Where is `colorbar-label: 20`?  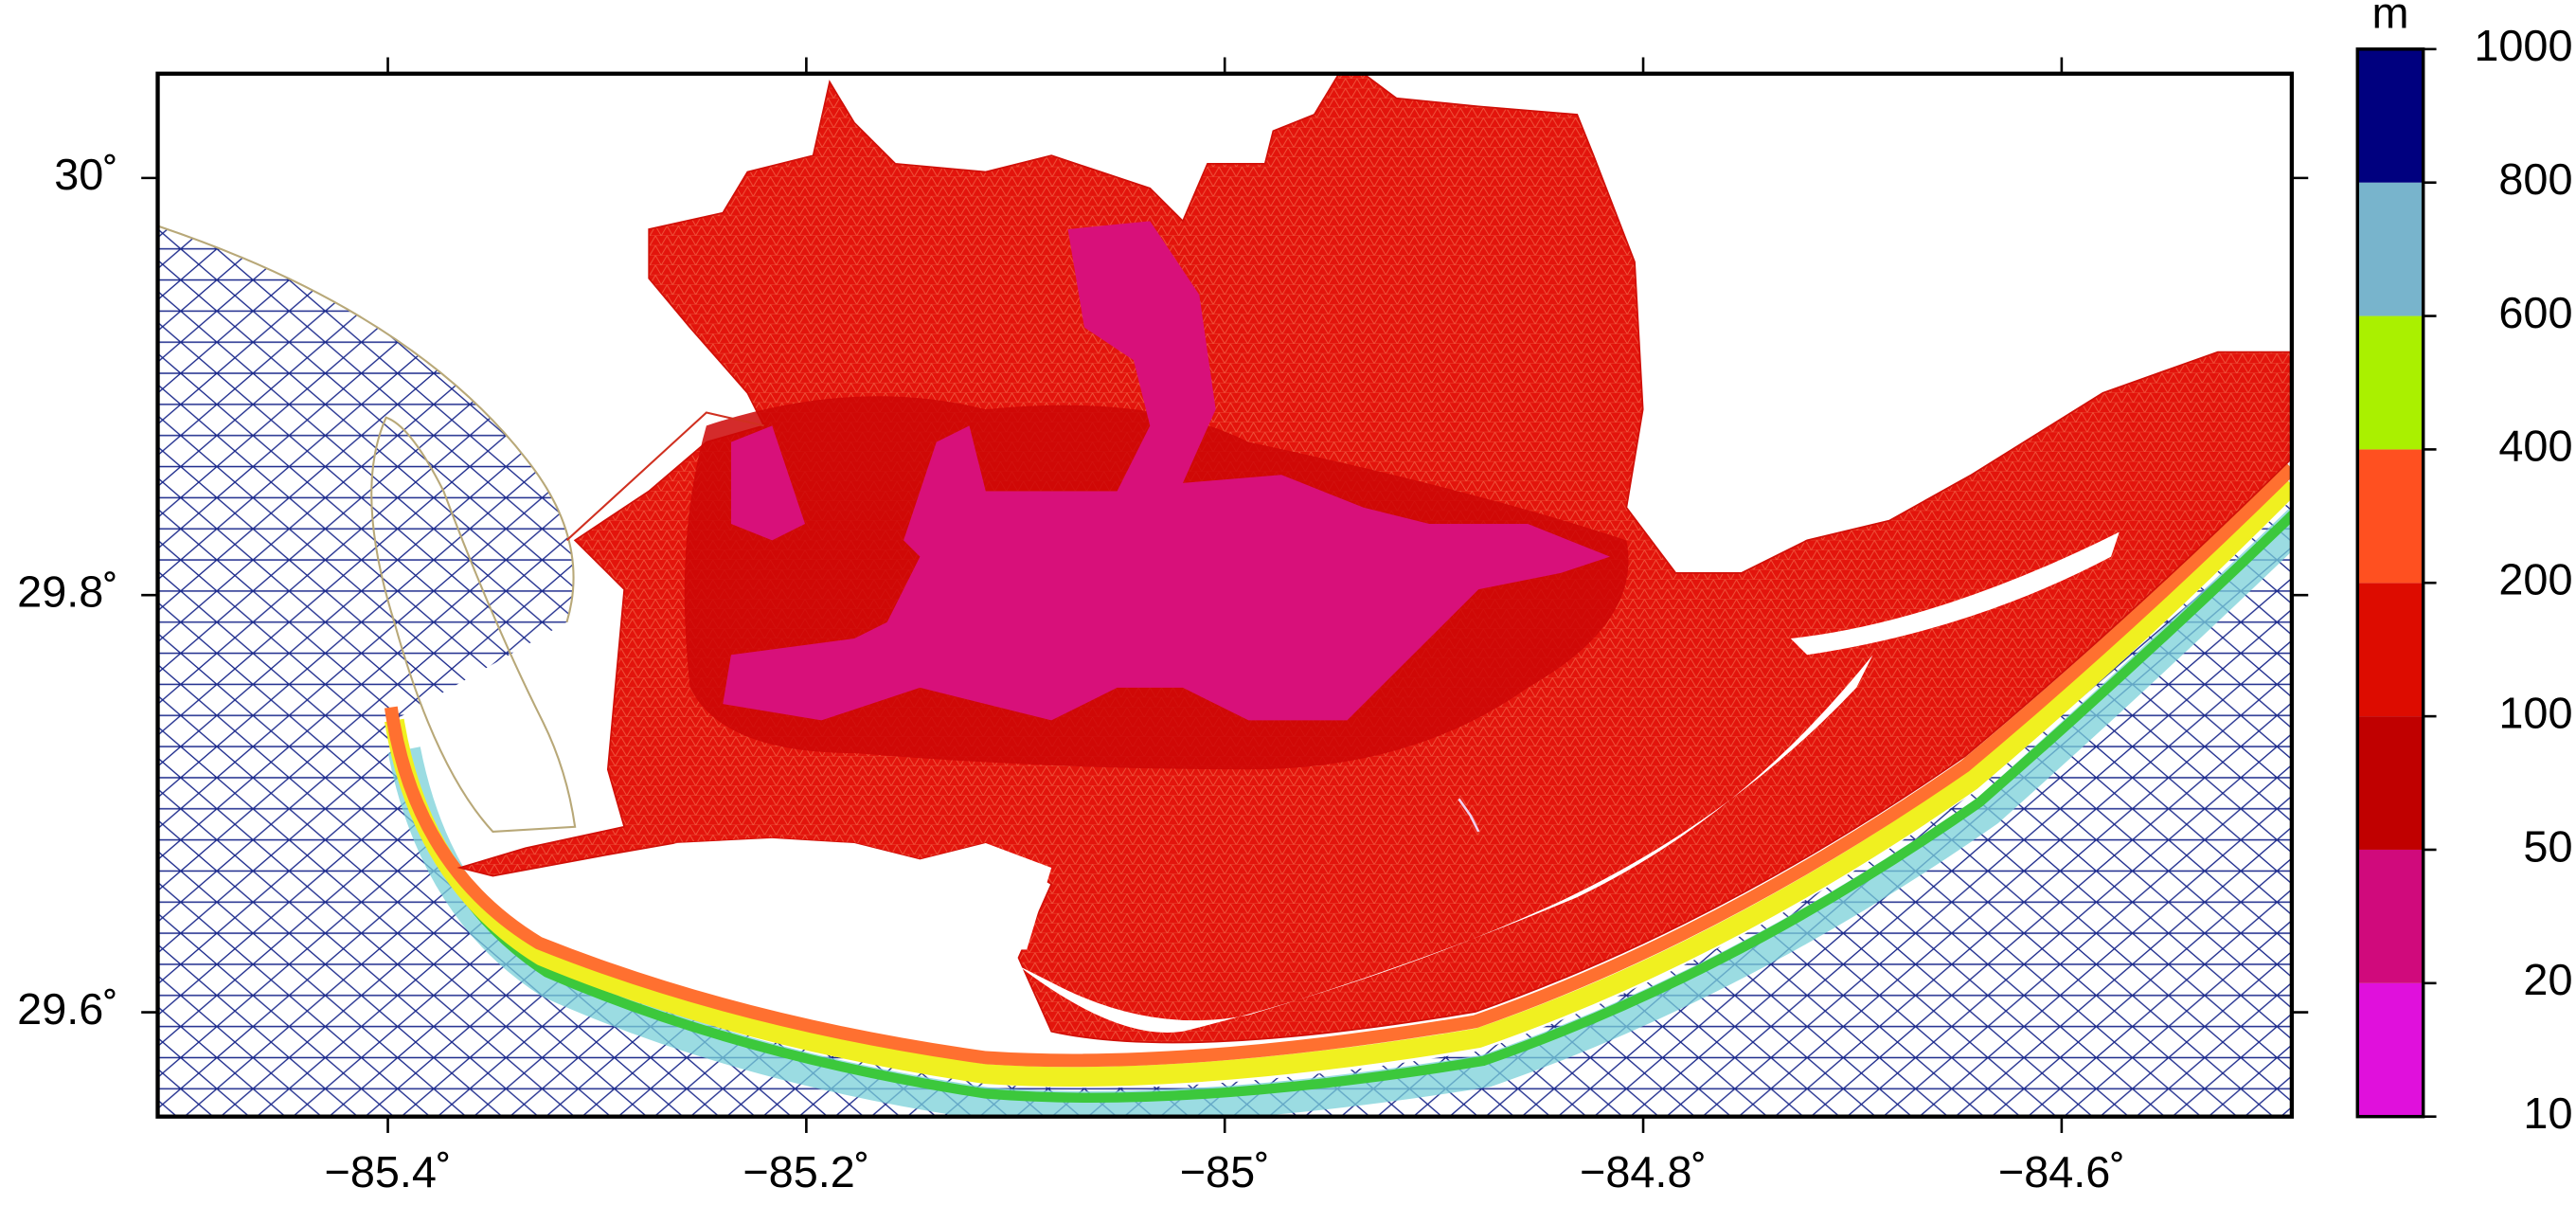
colorbar-label: 20 is located at coordinates (2547, 979).